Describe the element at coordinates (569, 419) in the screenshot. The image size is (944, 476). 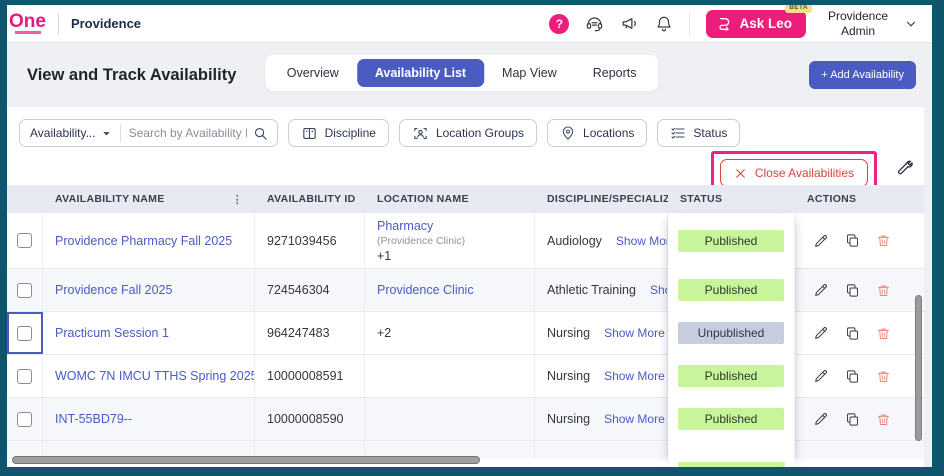
I see `discipline-value: Nursing` at that location.